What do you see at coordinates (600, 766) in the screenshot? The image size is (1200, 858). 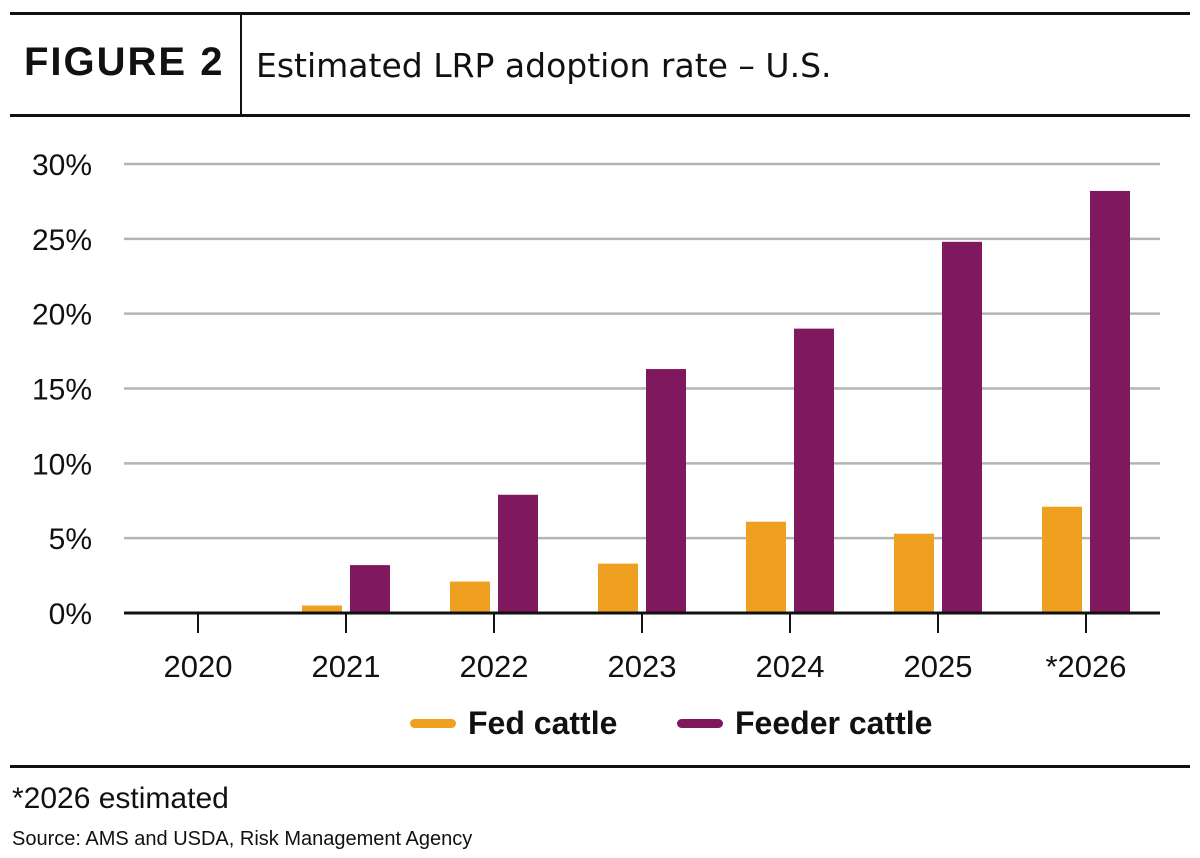 I see `footer-rule` at bounding box center [600, 766].